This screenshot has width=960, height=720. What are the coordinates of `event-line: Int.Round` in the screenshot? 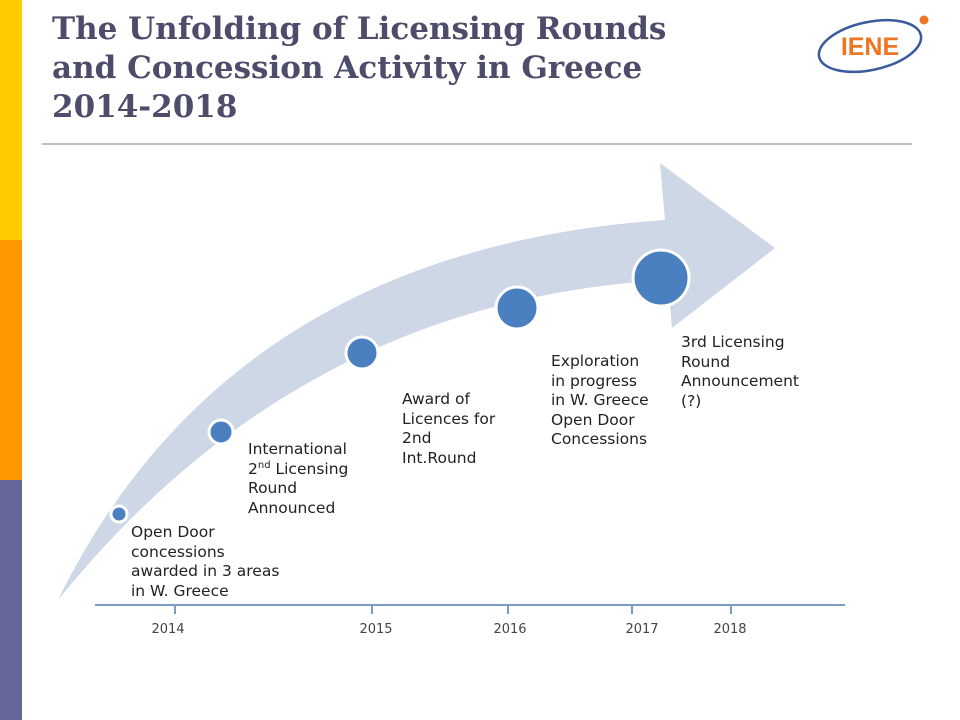 It's located at (439, 457).